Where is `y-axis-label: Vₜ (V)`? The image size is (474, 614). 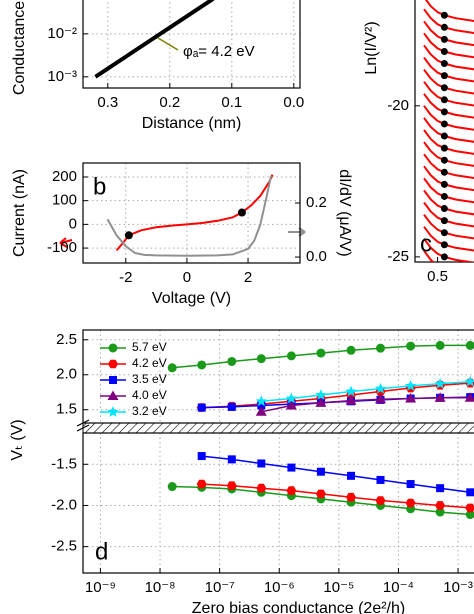
y-axis-label: Vₜ (V) is located at coordinates (17, 439).